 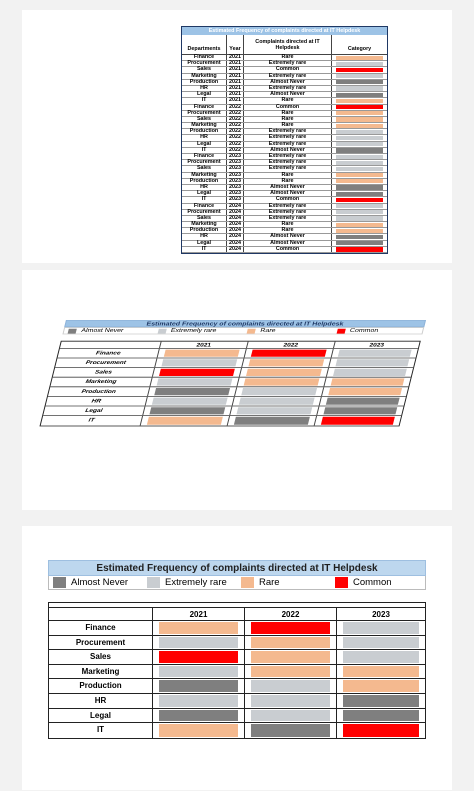 What do you see at coordinates (288, 94) in the screenshot?
I see `complaint-level-cell: Almost Never` at bounding box center [288, 94].